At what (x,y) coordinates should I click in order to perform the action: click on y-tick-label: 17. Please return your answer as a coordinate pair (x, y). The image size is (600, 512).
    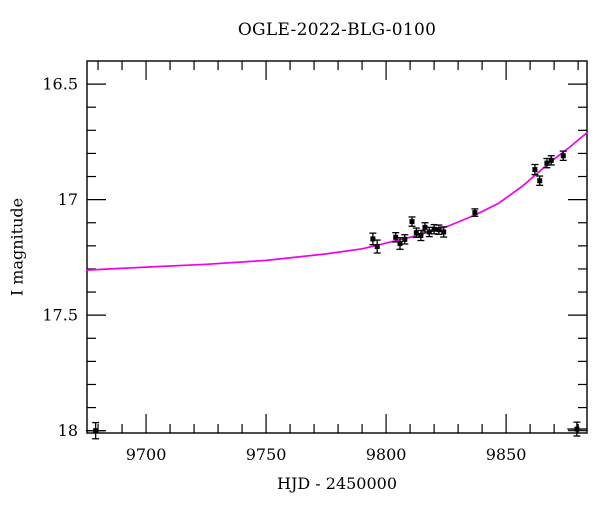
    Looking at the image, I should click on (68, 199).